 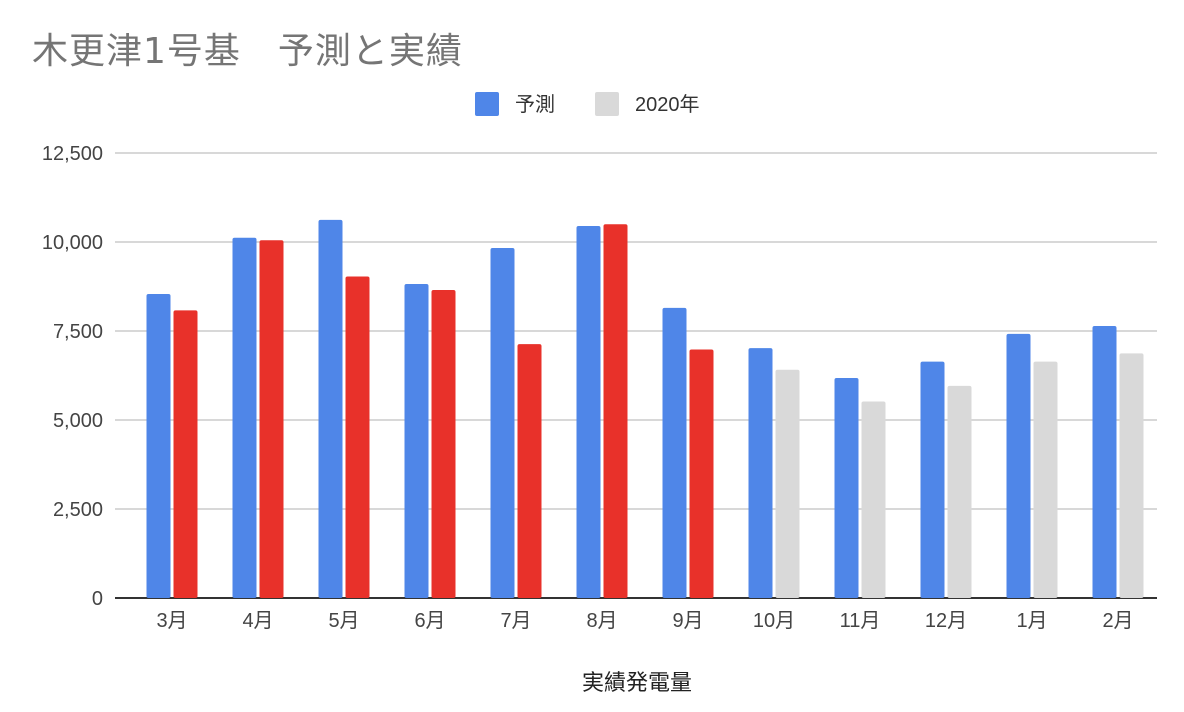 What do you see at coordinates (247, 51) in the screenshot?
I see `chart-title: 木更津1号基 予測と実績` at bounding box center [247, 51].